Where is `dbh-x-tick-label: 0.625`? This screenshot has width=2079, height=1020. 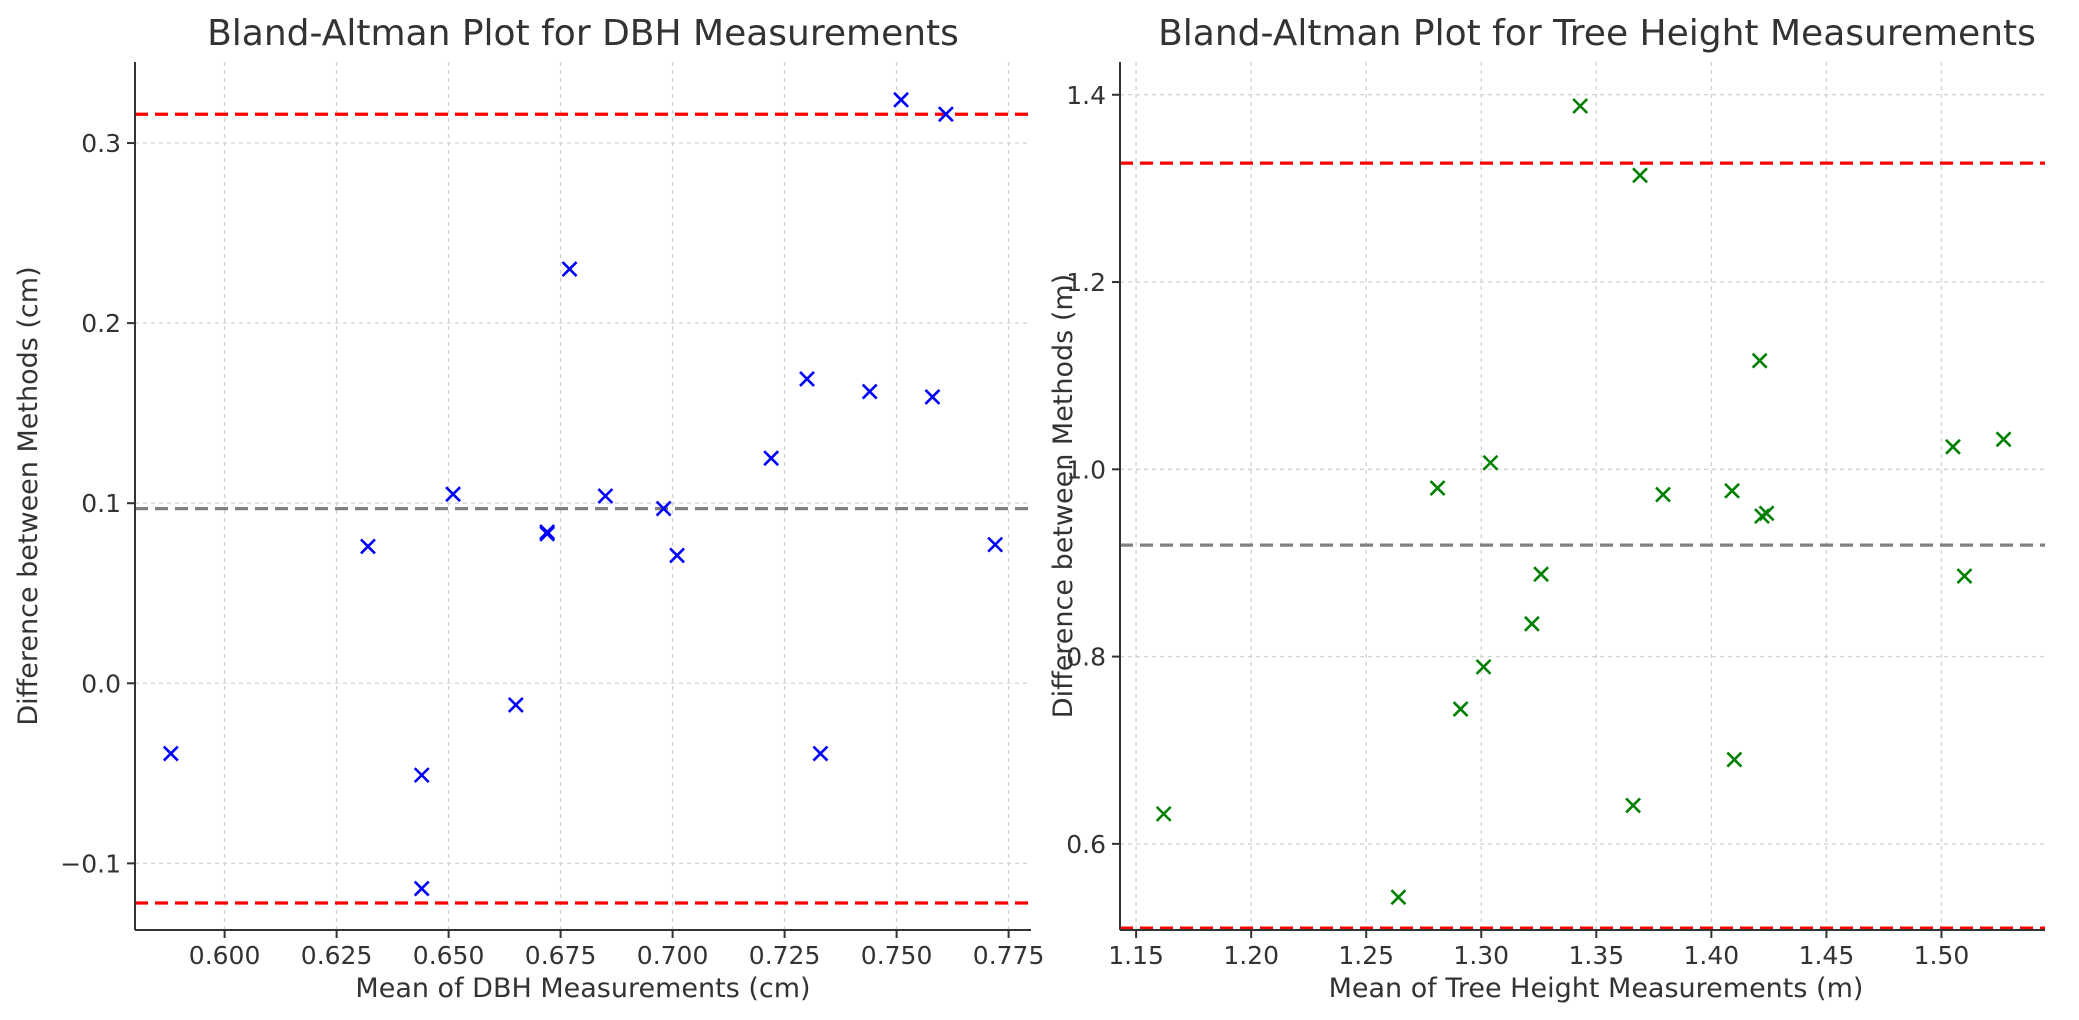 dbh-x-tick-label: 0.625 is located at coordinates (337, 955).